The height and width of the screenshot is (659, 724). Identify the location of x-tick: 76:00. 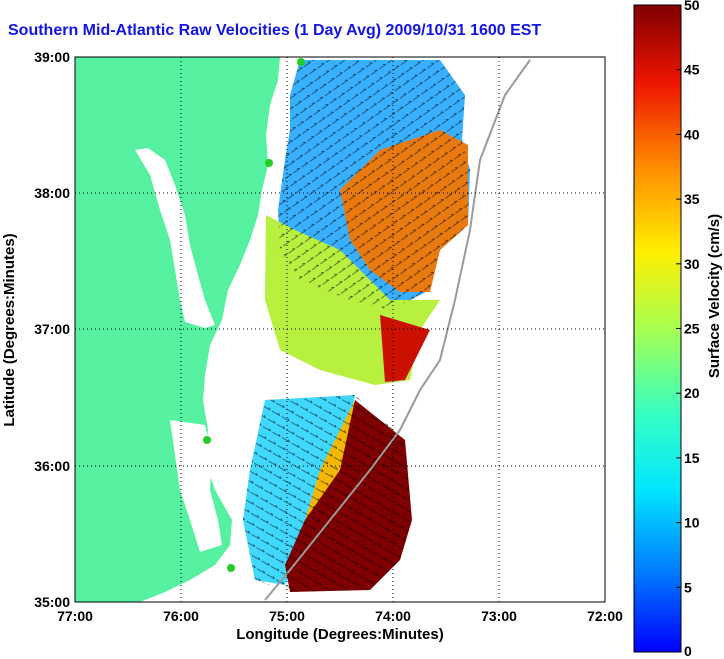
(181, 616).